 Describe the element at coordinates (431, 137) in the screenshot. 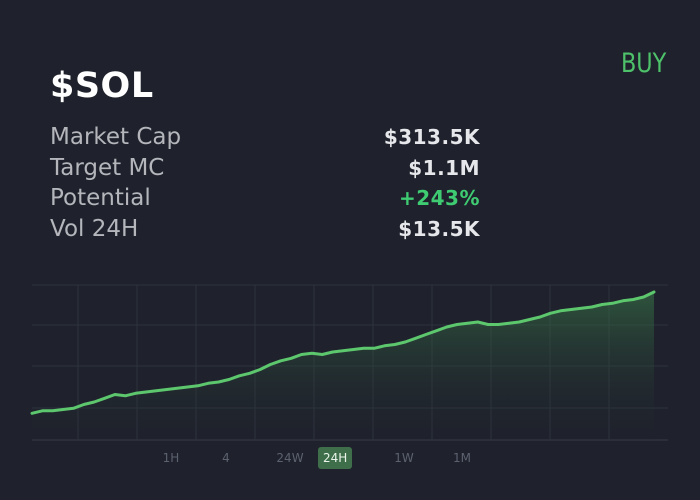

I see `stat-value: $313.5K` at that location.